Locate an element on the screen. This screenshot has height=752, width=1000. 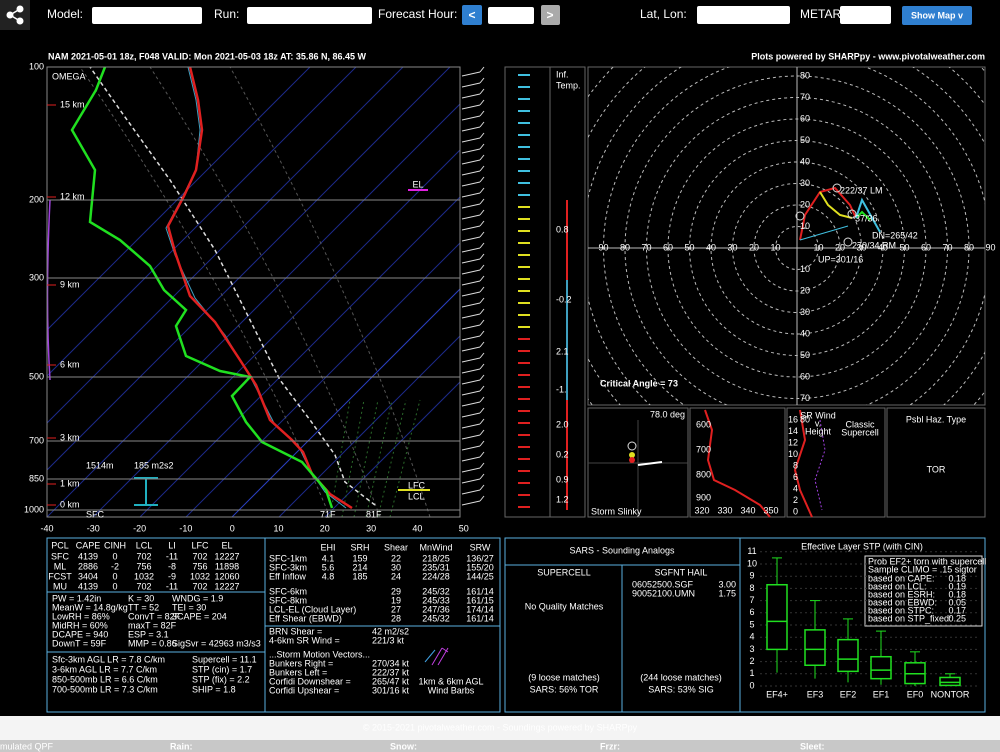
kin-label: BRN Shear = is located at coordinates (295, 631).